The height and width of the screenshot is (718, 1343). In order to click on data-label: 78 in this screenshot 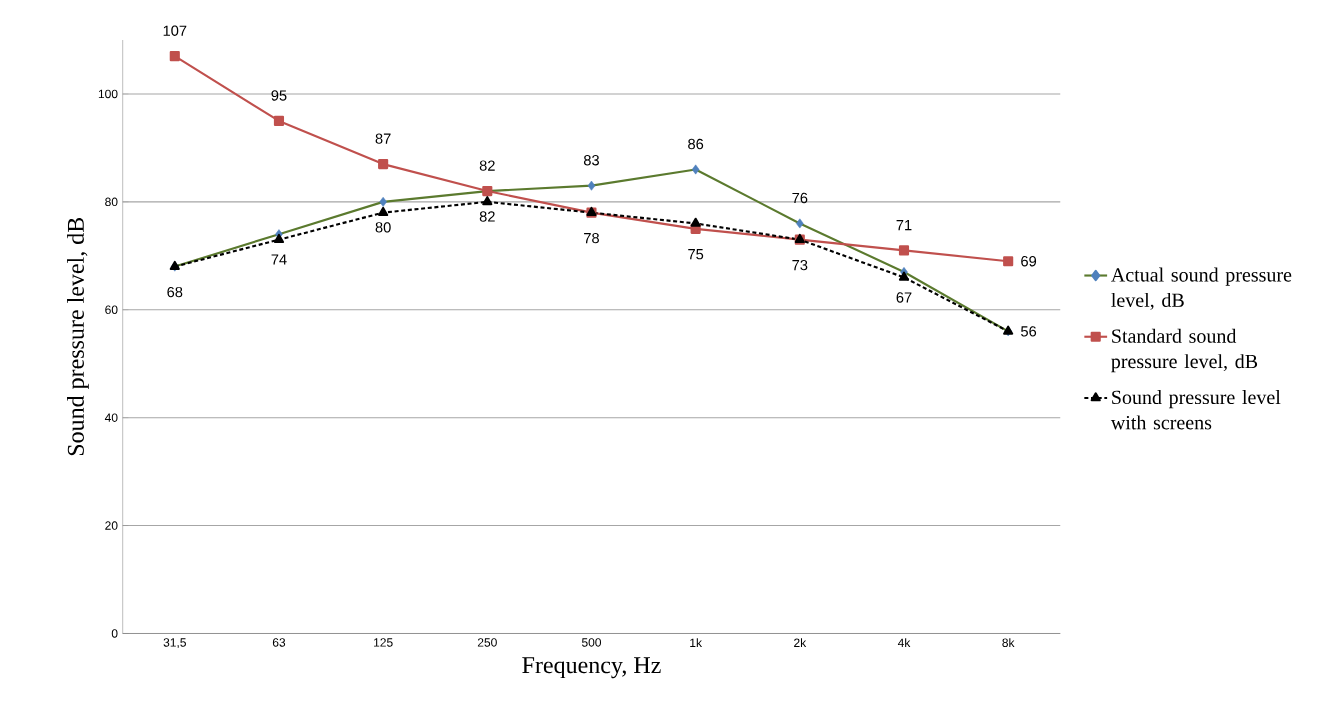, I will do `click(591, 238)`.